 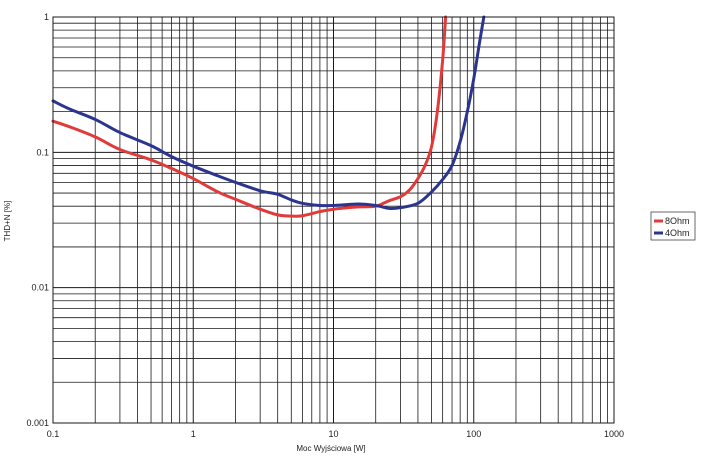 What do you see at coordinates (37, 423) in the screenshot?
I see `y-tick-label: 0.001` at bounding box center [37, 423].